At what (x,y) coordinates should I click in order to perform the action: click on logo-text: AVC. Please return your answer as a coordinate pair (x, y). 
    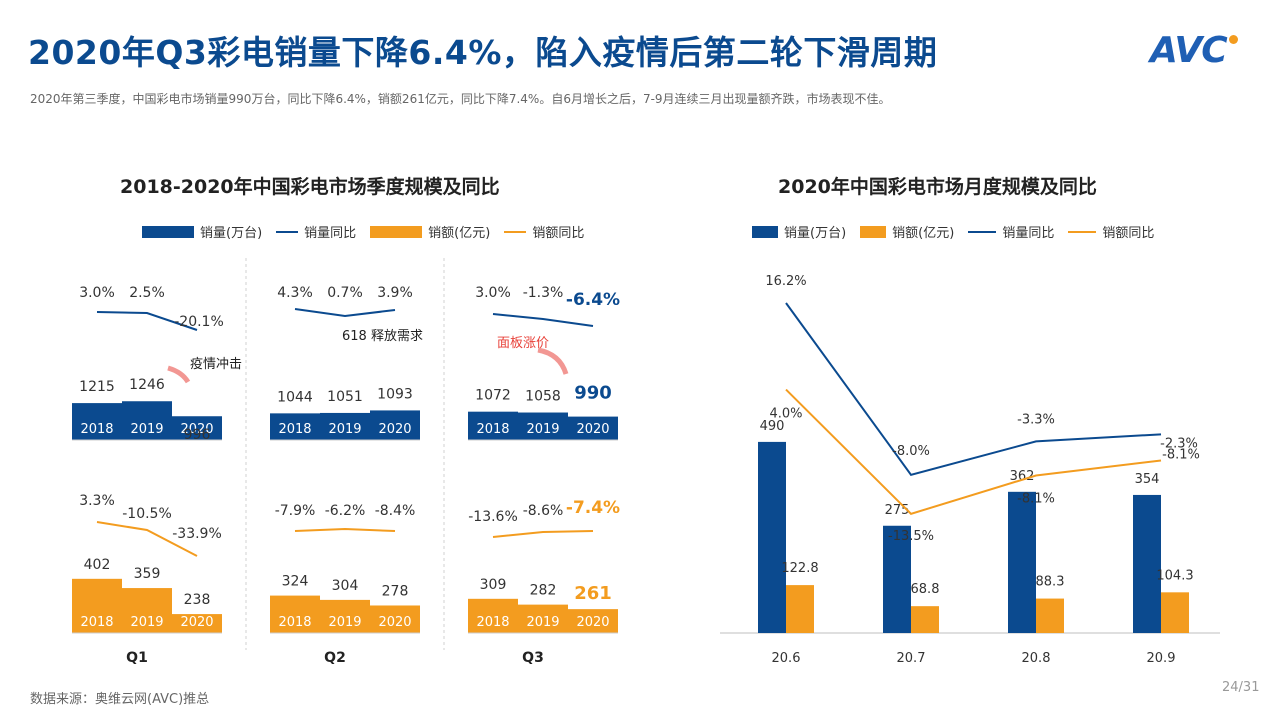
    Looking at the image, I should click on (1189, 50).